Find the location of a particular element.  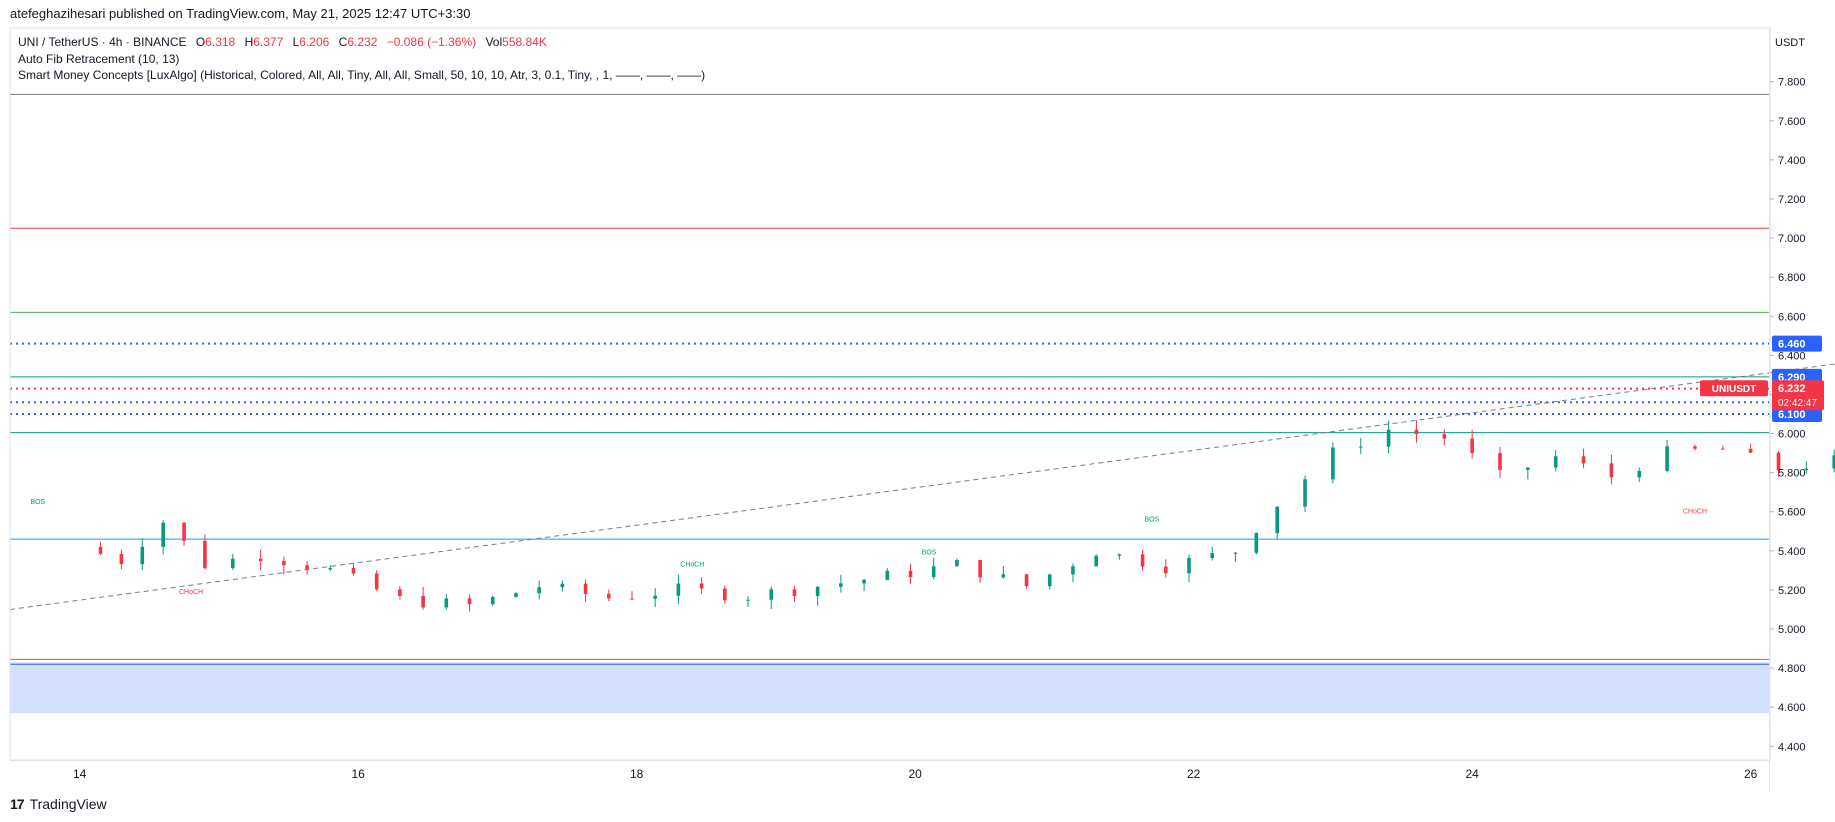

discount-zone is located at coordinates (890, 688).